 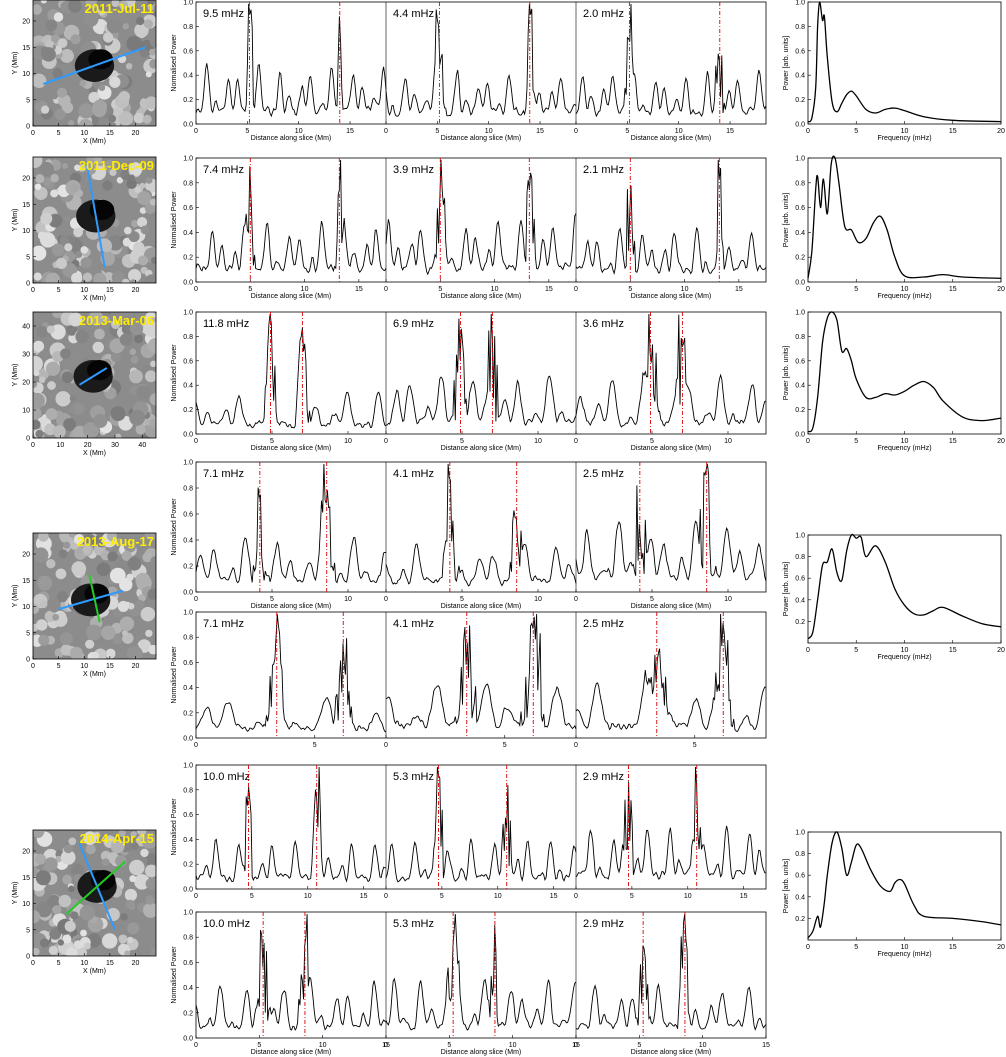 I want to click on x-tick-label: 30, so click(x=115, y=445).